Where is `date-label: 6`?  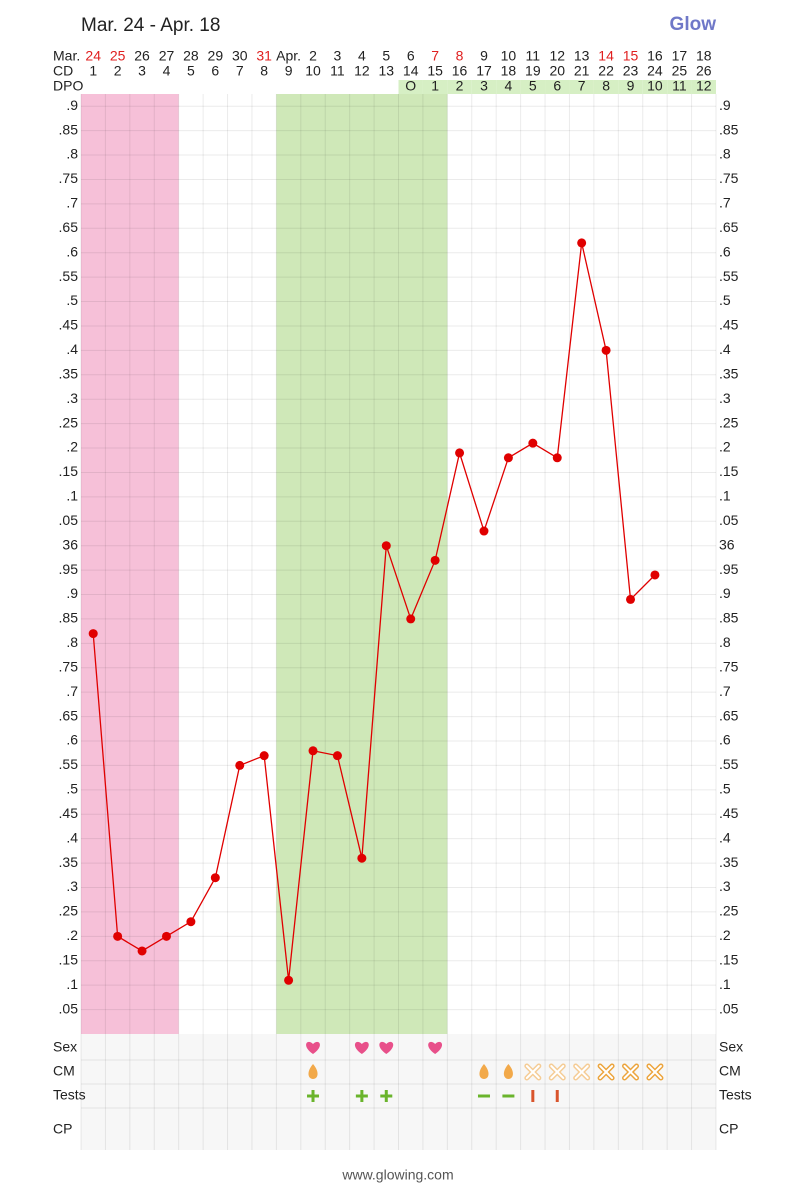 date-label: 6 is located at coordinates (411, 56).